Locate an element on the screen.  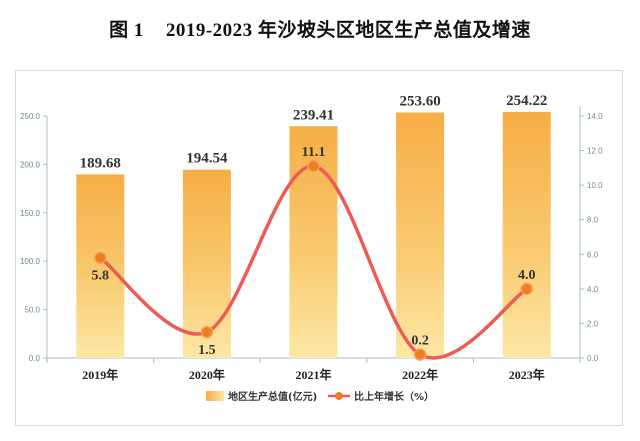
growth-value-label: 11.1 is located at coordinates (314, 152).